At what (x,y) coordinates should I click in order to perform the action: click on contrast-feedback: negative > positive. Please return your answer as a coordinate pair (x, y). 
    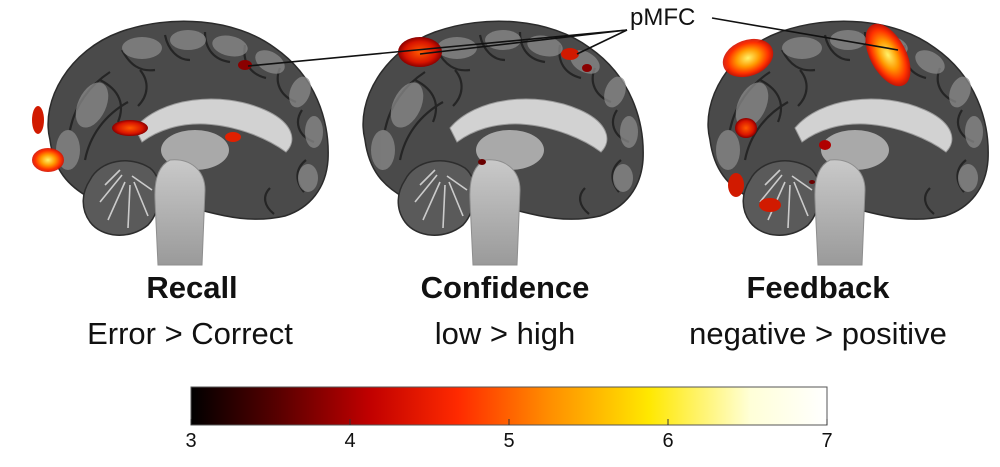
    Looking at the image, I should click on (818, 333).